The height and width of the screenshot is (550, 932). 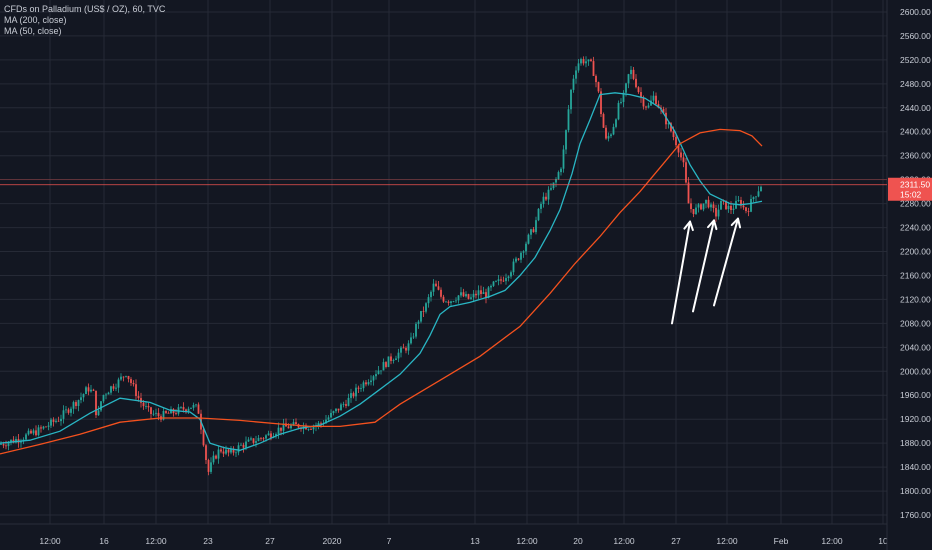 What do you see at coordinates (736, 223) in the screenshot?
I see `arrow-head` at bounding box center [736, 223].